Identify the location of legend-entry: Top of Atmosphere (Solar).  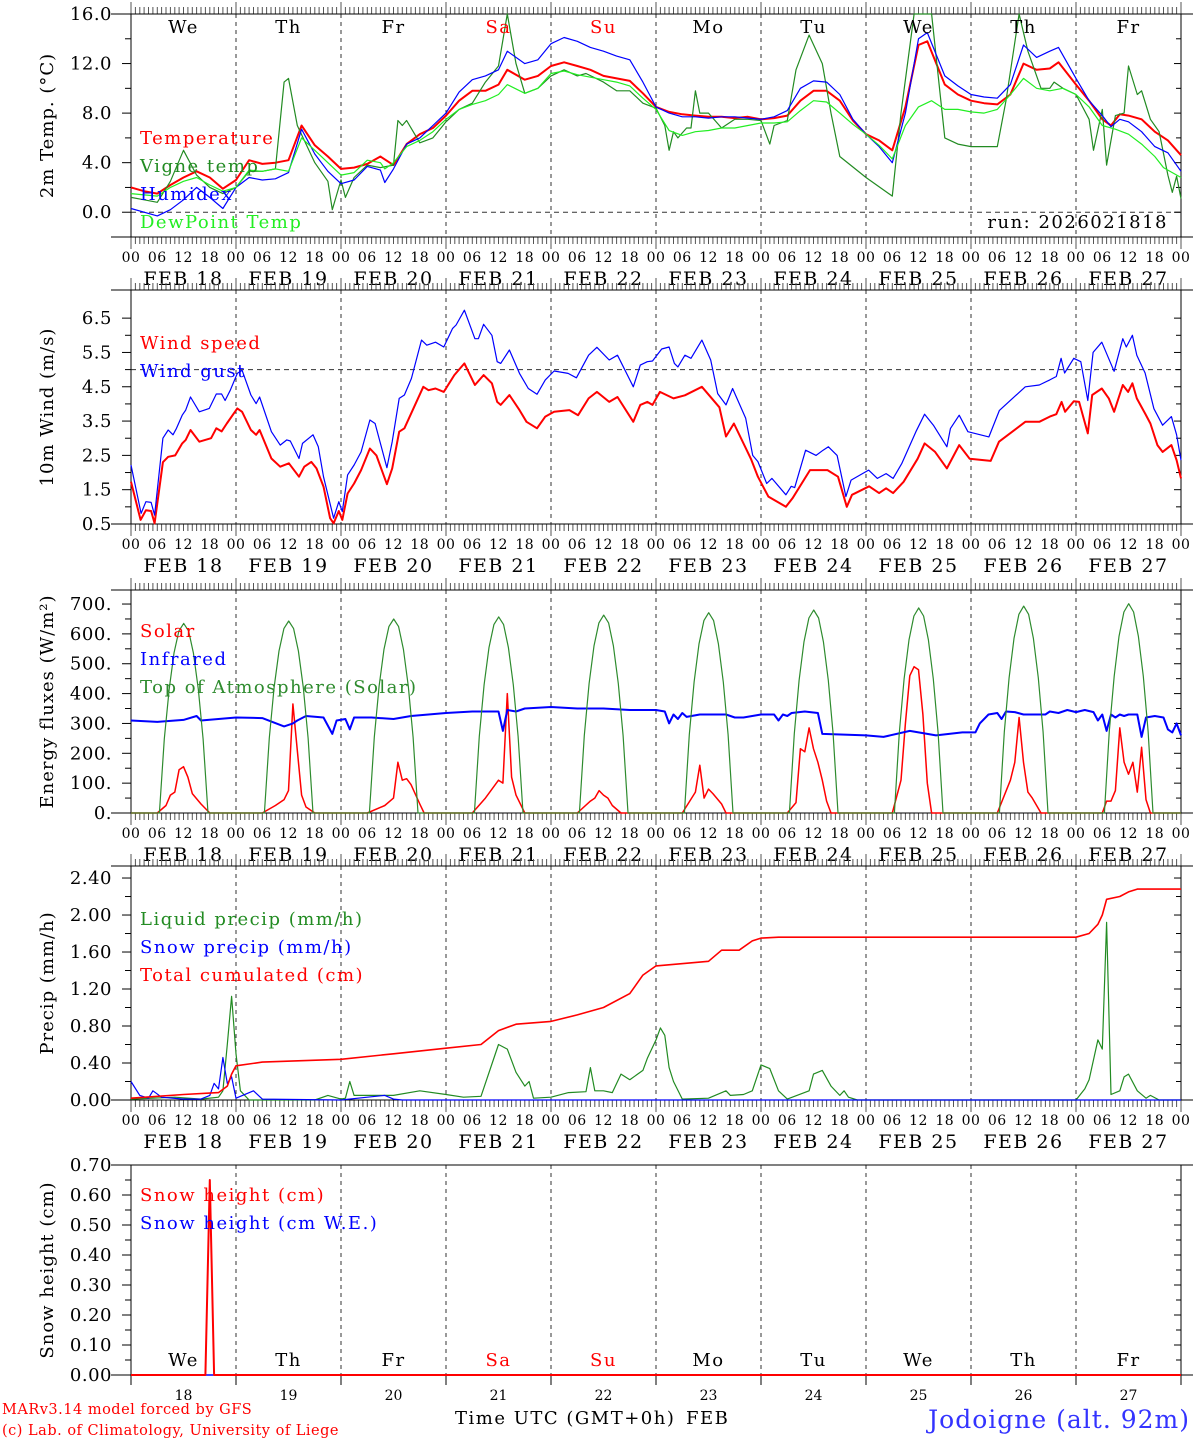
(279, 687).